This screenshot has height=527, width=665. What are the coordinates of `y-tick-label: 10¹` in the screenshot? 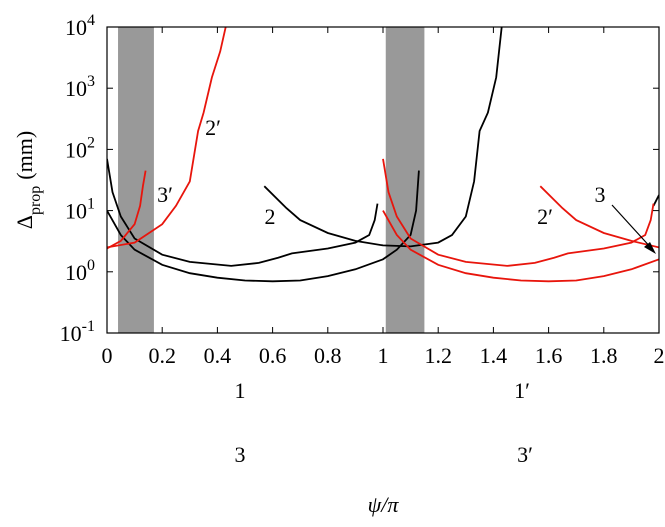 It's located at (80, 210).